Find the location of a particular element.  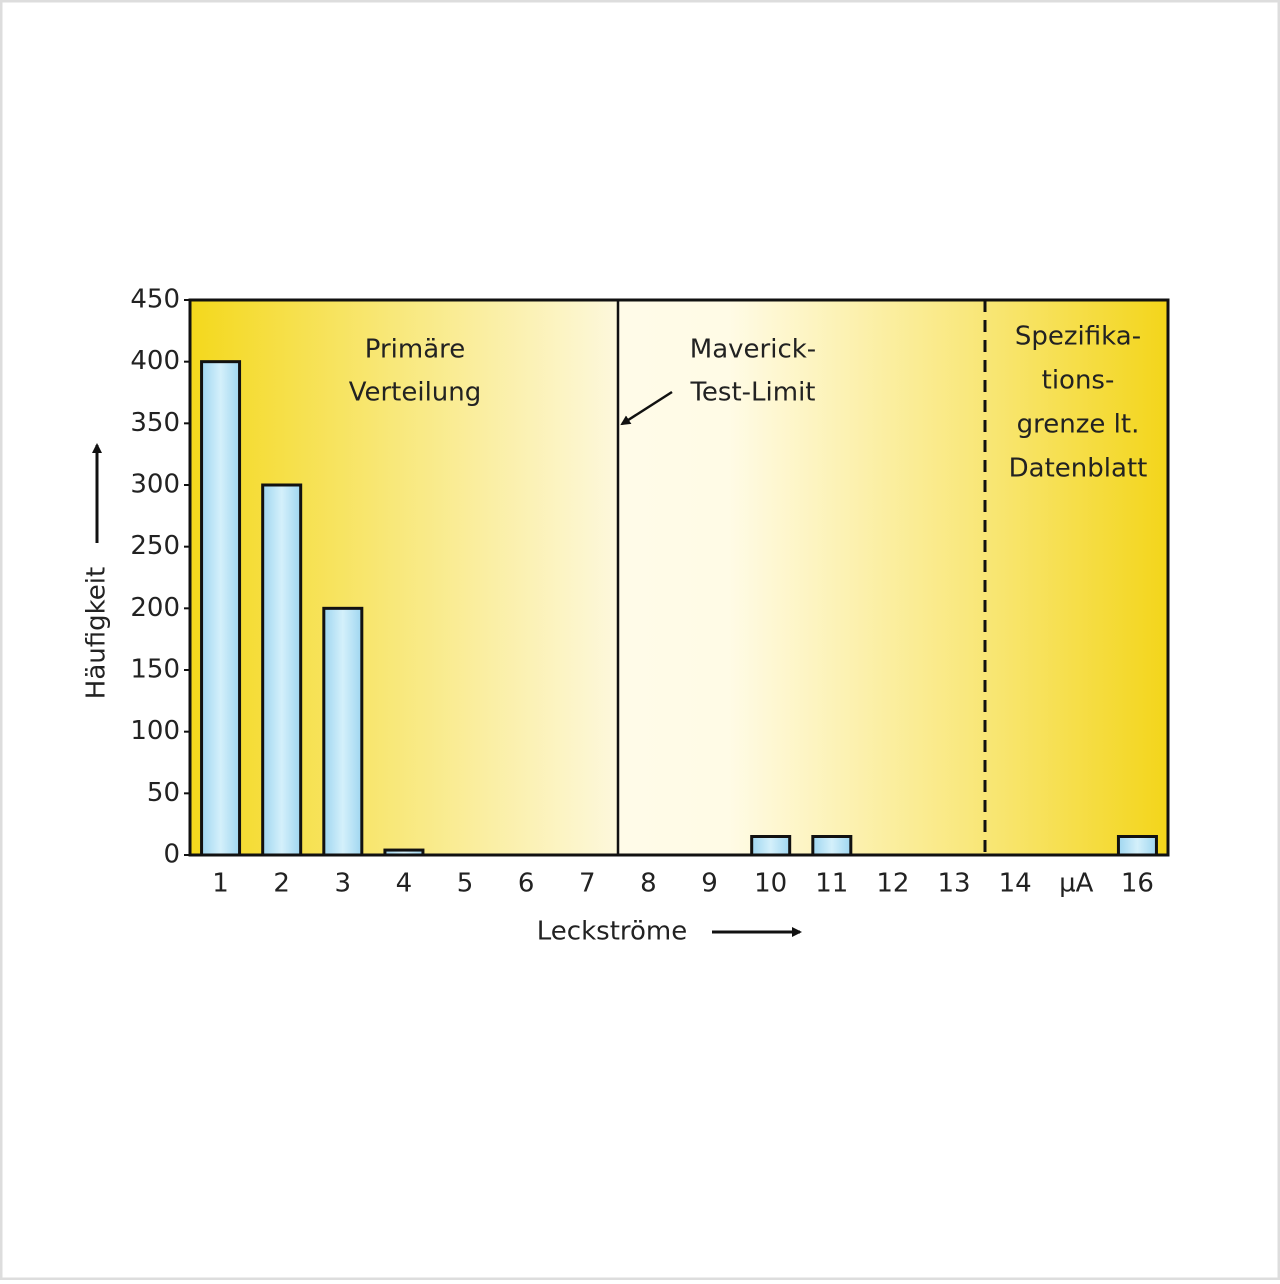

x-tick-label: 13 is located at coordinates (954, 884).